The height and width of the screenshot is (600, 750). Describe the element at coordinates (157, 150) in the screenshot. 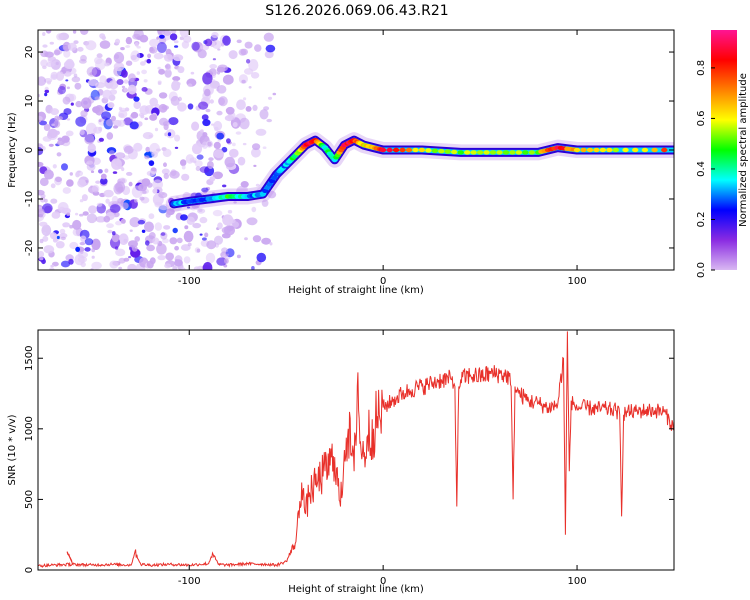

I see `spectrogram-noise` at that location.